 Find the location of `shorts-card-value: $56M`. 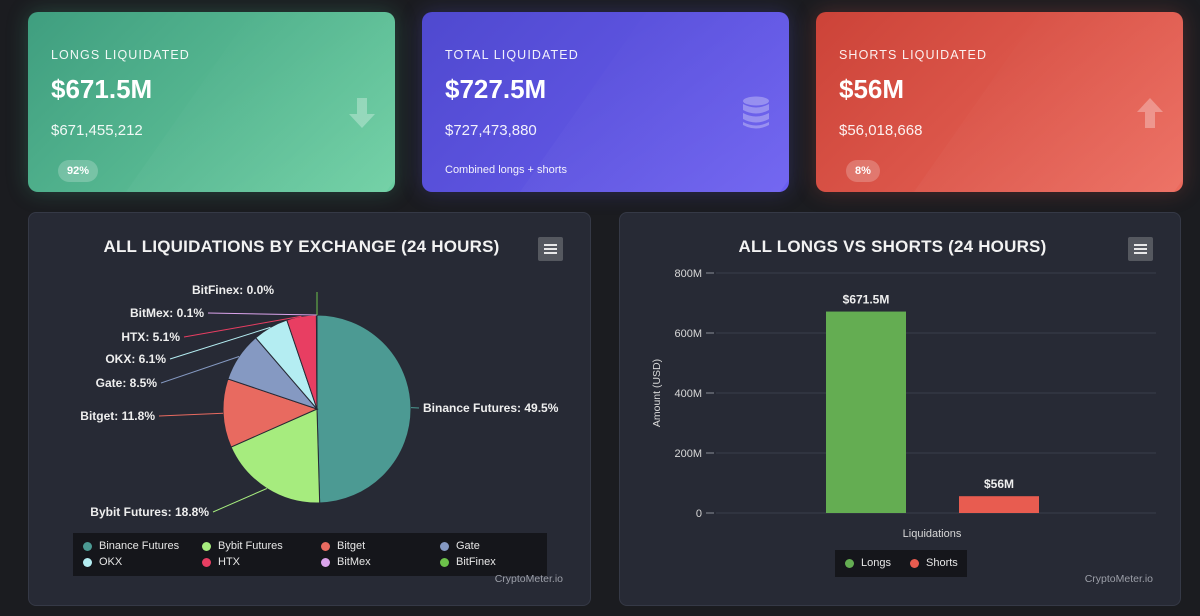

shorts-card-value: $56M is located at coordinates (872, 89).